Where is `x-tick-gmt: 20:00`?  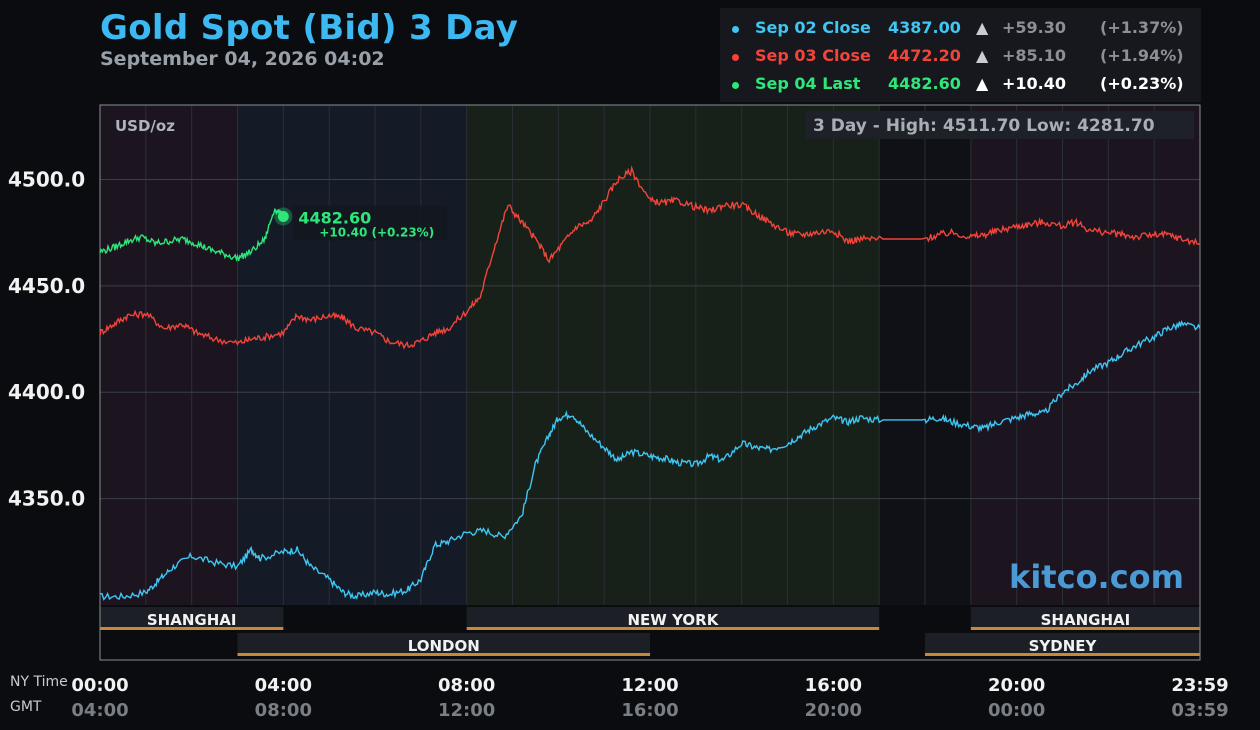
x-tick-gmt: 20:00 is located at coordinates (833, 710).